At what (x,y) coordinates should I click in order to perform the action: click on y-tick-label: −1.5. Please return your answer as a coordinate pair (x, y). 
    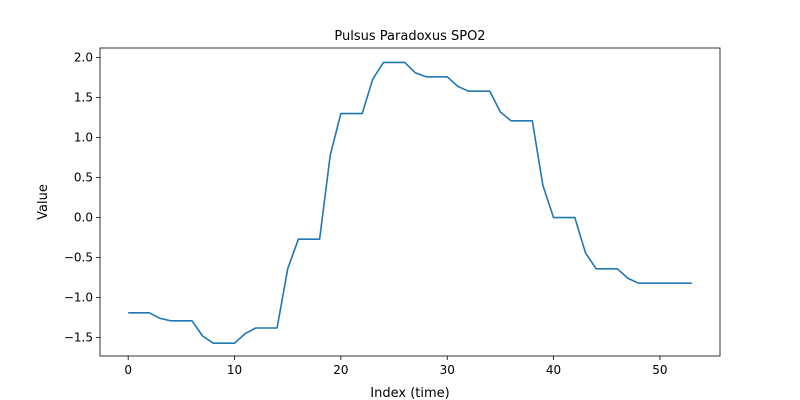
    Looking at the image, I should click on (78, 338).